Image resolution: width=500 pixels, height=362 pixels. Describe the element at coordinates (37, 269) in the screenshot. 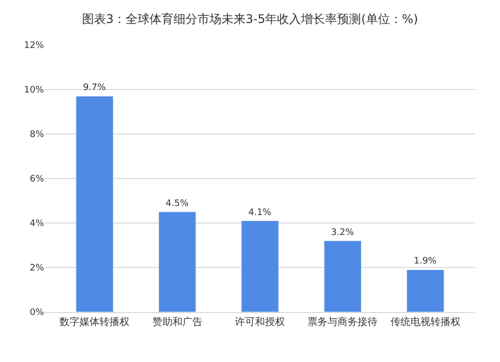

I see `y-tick-label: 2%` at that location.